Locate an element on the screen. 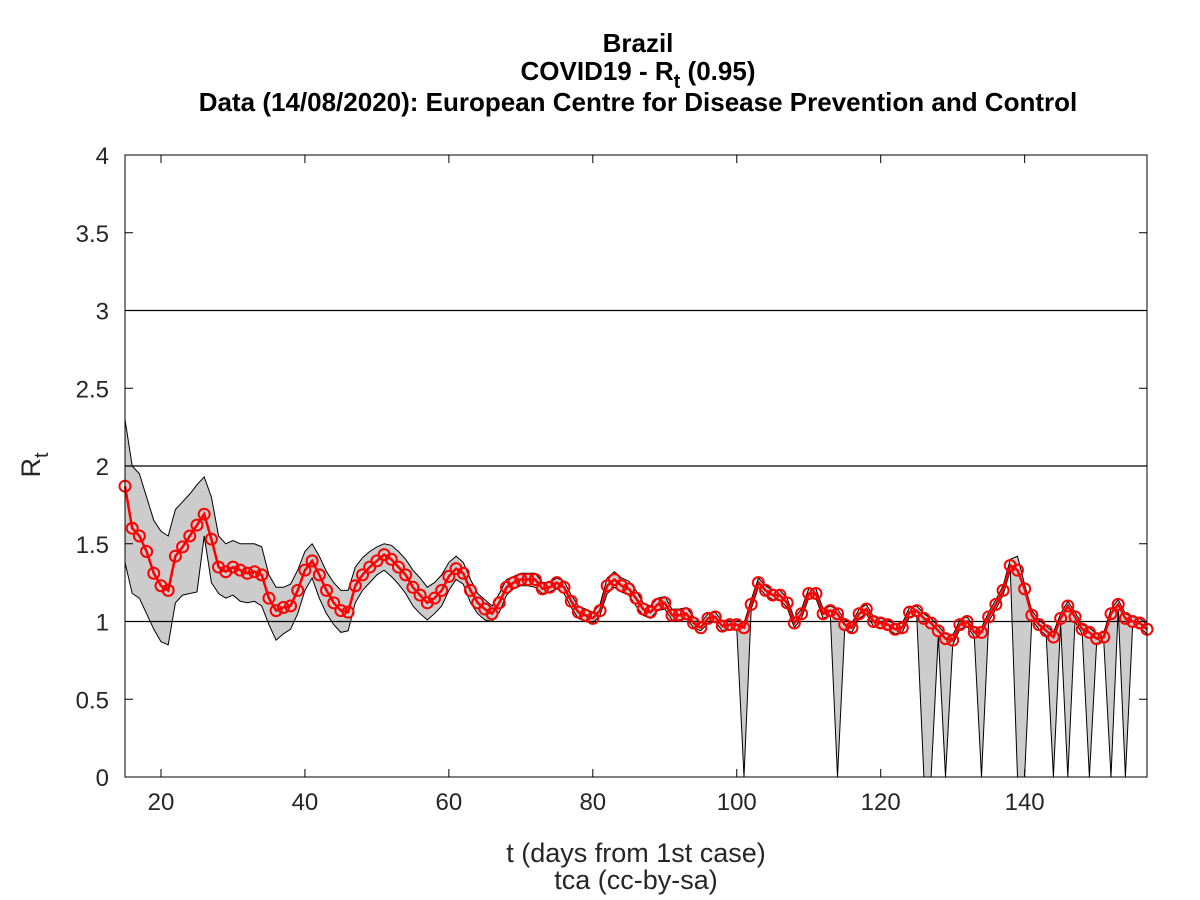 This screenshot has height=900, width=1200. title-line-1: Brazil is located at coordinates (638, 43).